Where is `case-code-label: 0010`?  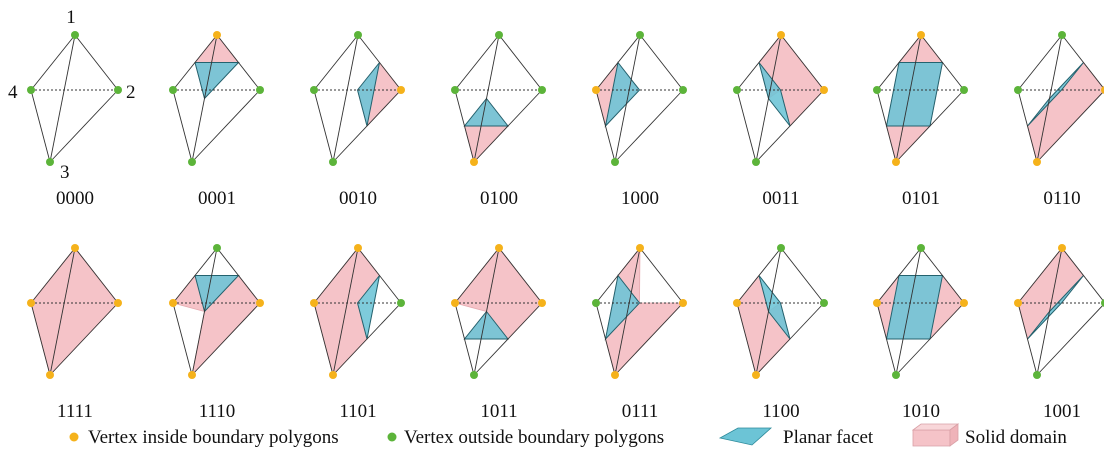
case-code-label: 0010 is located at coordinates (358, 198).